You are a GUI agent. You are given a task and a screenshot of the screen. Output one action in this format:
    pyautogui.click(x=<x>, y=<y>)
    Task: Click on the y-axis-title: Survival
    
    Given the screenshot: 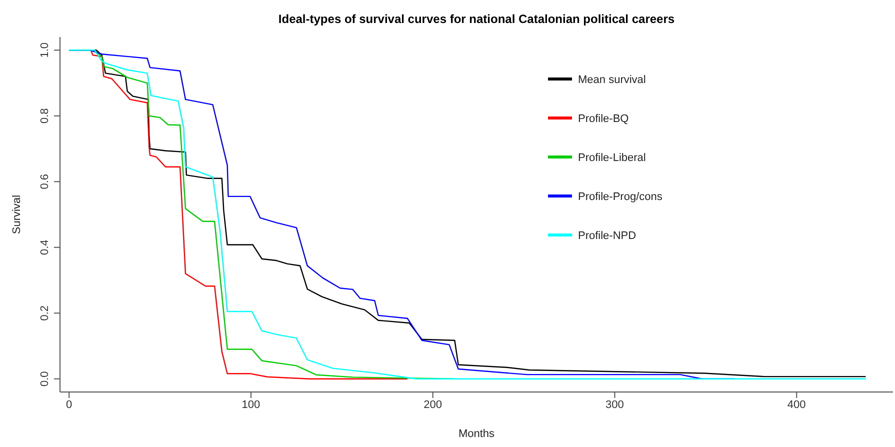 What is the action you would take?
    pyautogui.click(x=16, y=214)
    